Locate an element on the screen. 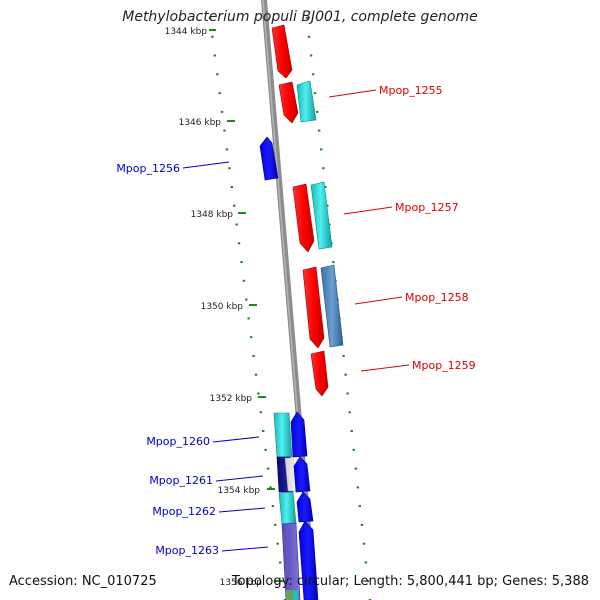 The width and height of the screenshot is (600, 600). gene-label-text: Mpop_1258 is located at coordinates (437, 297).